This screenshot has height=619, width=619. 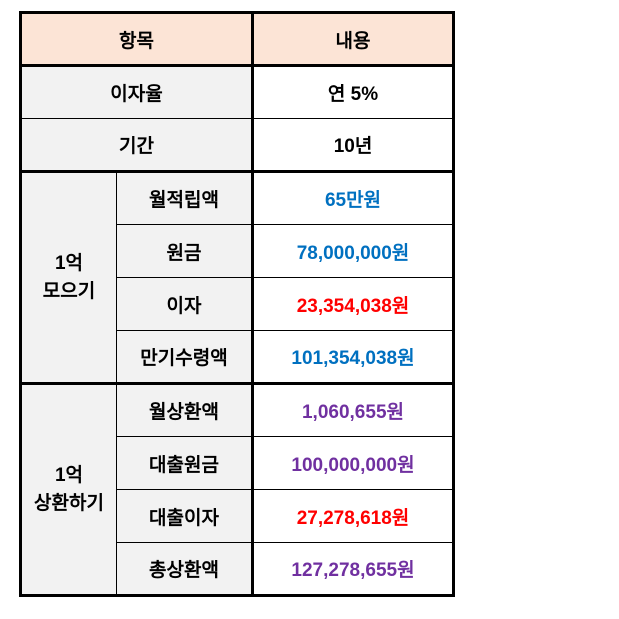 I want to click on table-row-maturity-amount: 만기수령액 101,354,038원, so click(x=237, y=357).